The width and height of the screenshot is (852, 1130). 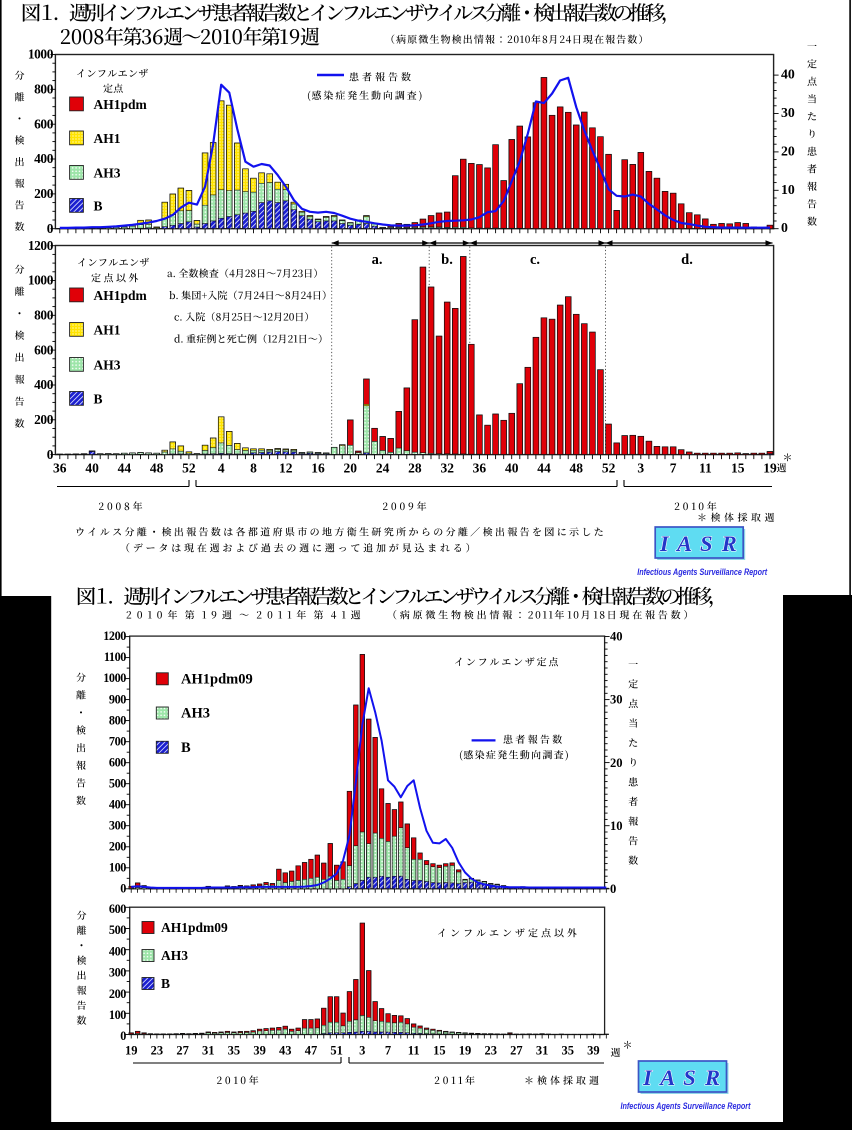 What do you see at coordinates (115, 657) in the screenshot?
I see `svg-text: 1100` at bounding box center [115, 657].